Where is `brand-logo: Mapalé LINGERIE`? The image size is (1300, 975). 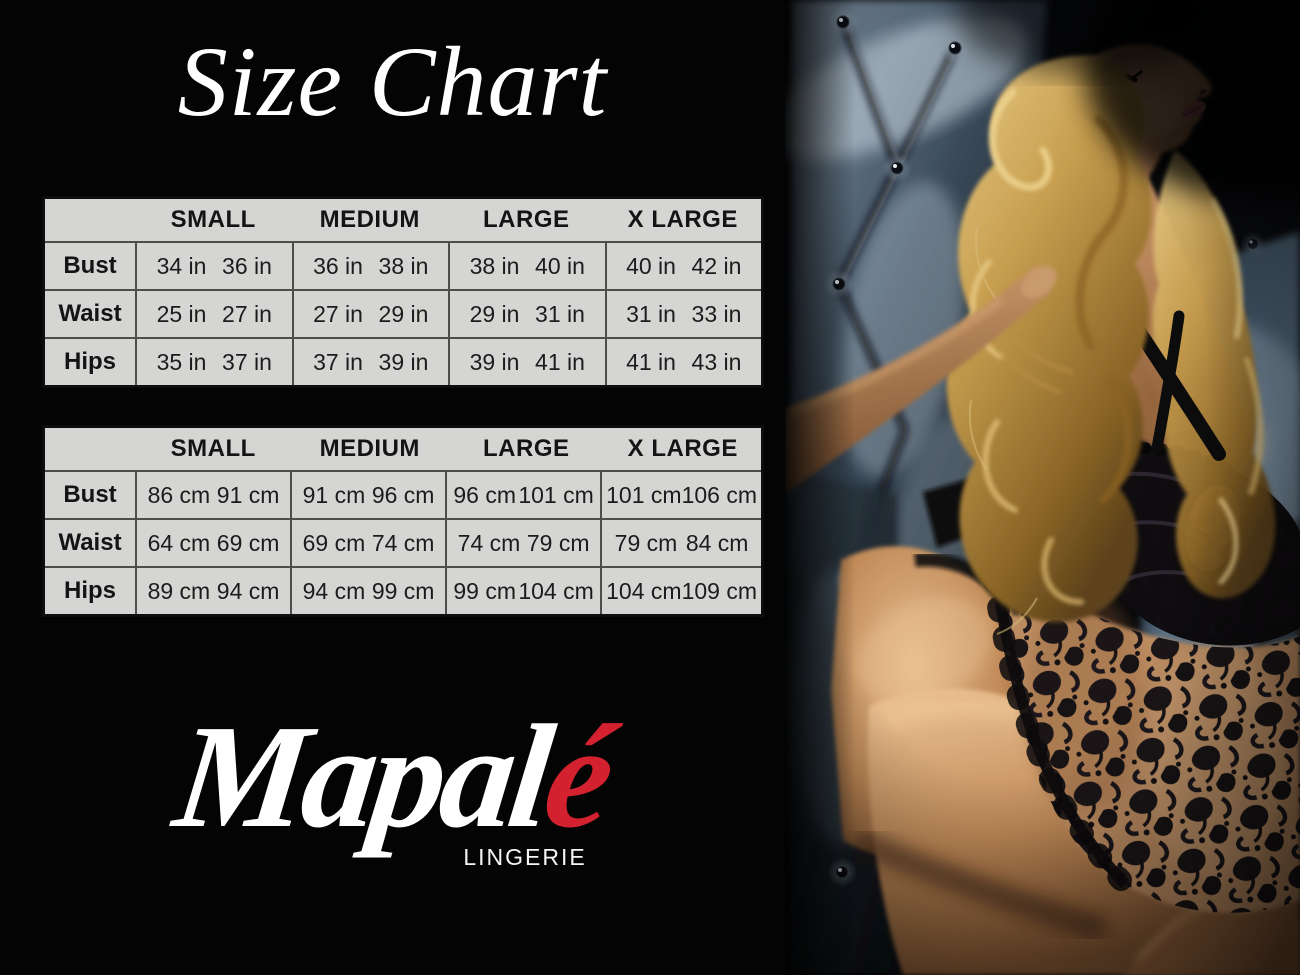
brand-logo: Mapalé LINGERIE is located at coordinates (392, 781).